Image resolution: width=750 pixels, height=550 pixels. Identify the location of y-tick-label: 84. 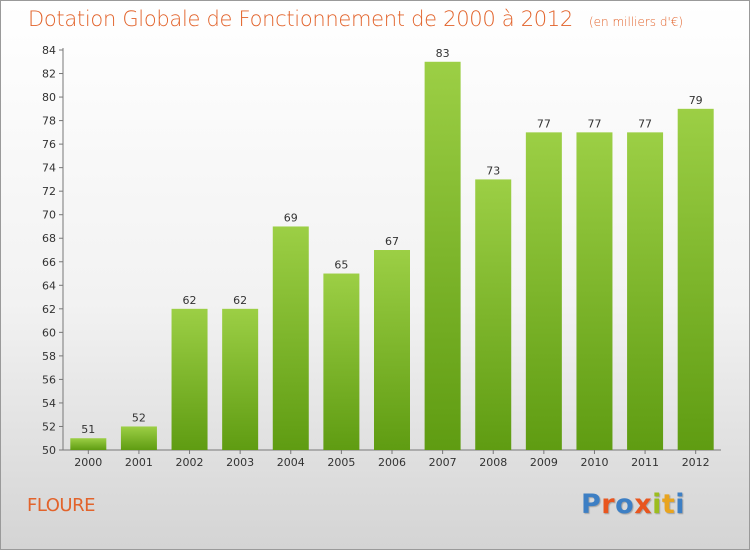
(49, 50).